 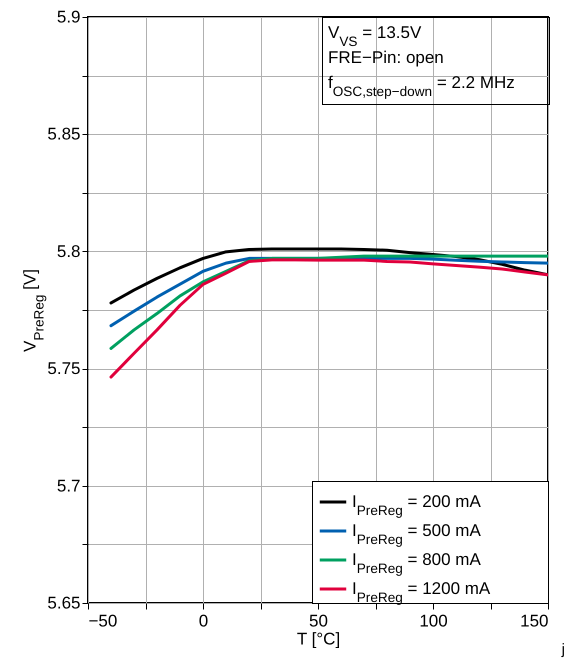 What do you see at coordinates (318, 621) in the screenshot?
I see `x-tick-label: 50` at bounding box center [318, 621].